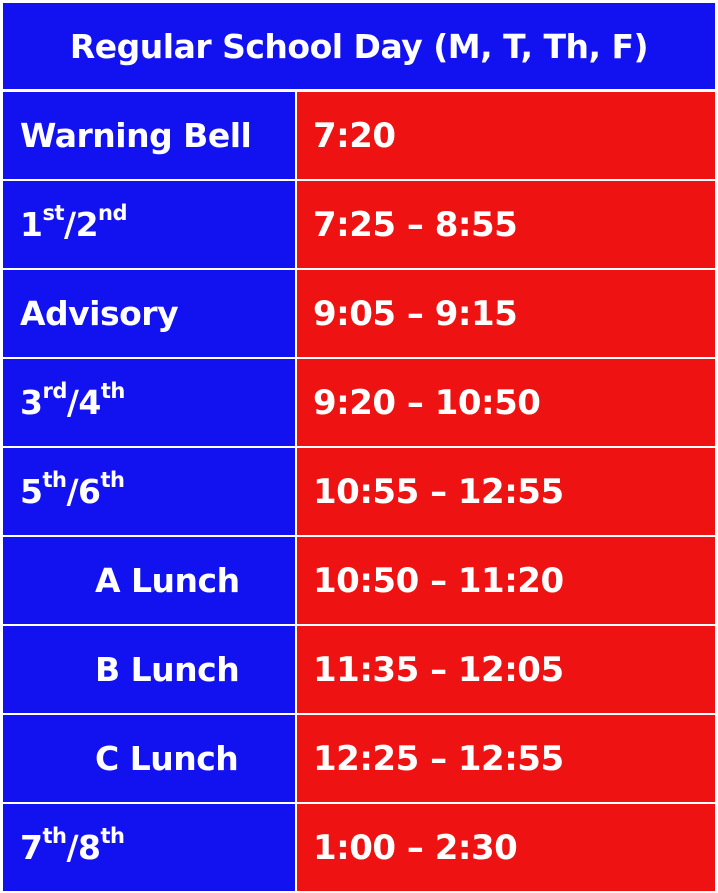  What do you see at coordinates (84, 402) in the screenshot?
I see `period-number-4: /4` at bounding box center [84, 402].